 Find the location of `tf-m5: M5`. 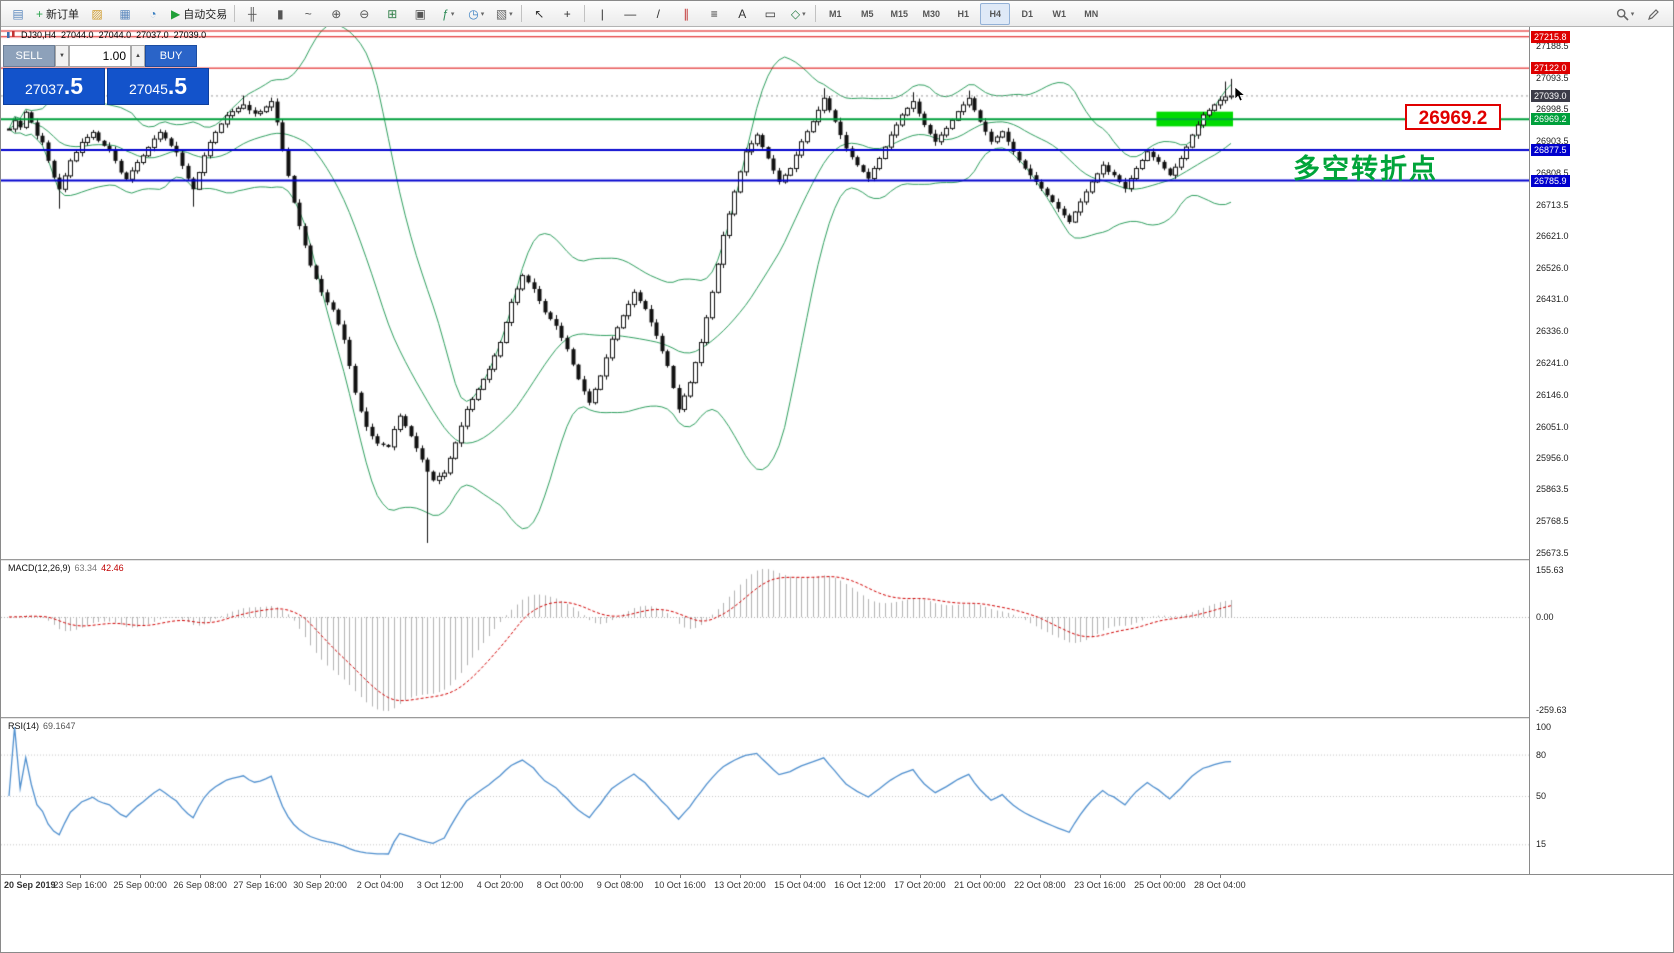

tf-m5: M5 is located at coordinates (867, 14).